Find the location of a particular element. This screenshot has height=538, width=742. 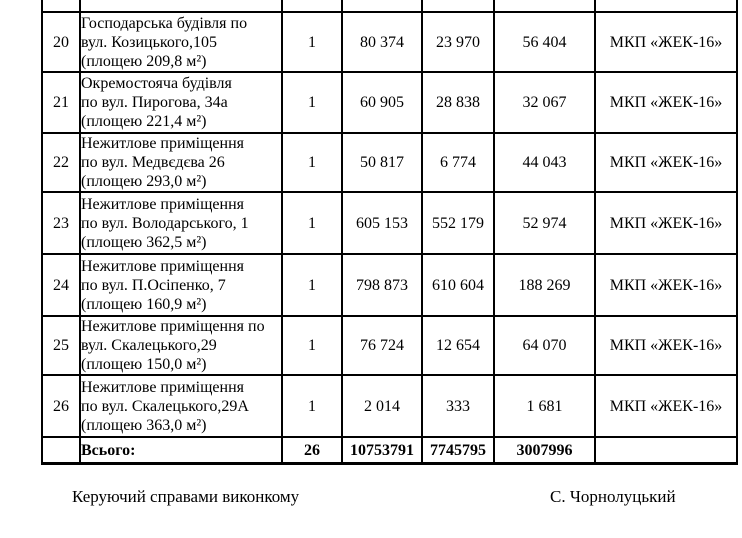

signature-name: С. Чорнолуцький is located at coordinates (613, 496).